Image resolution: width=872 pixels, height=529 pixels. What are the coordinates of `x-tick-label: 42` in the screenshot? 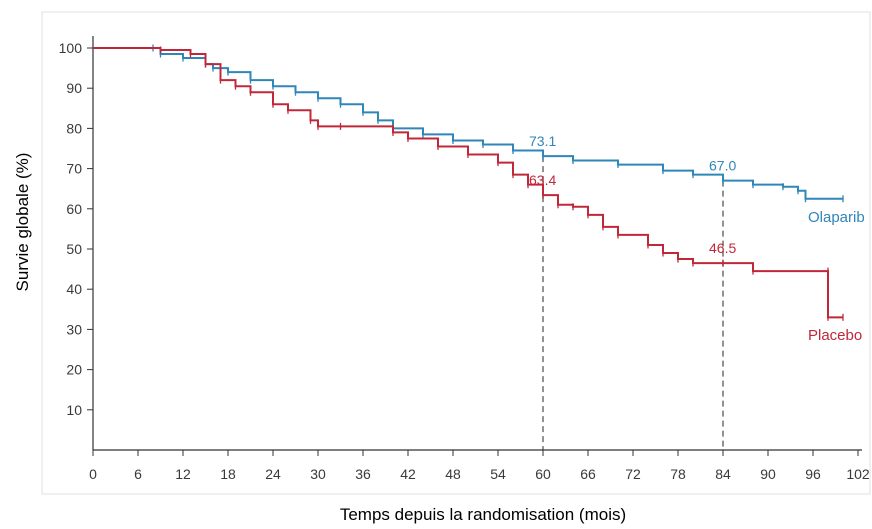 It's located at (408, 474).